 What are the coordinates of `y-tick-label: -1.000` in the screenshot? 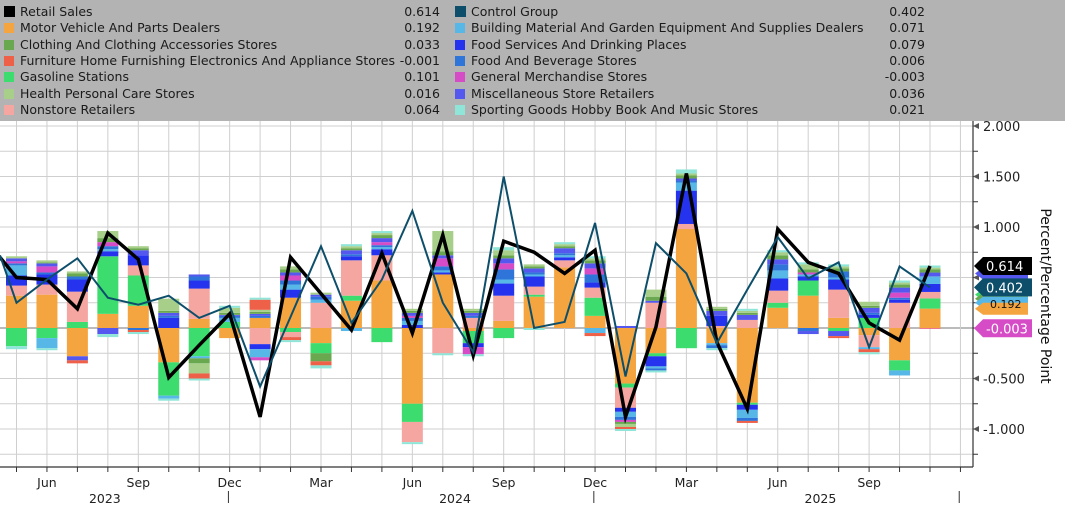 It's located at (1004, 430).